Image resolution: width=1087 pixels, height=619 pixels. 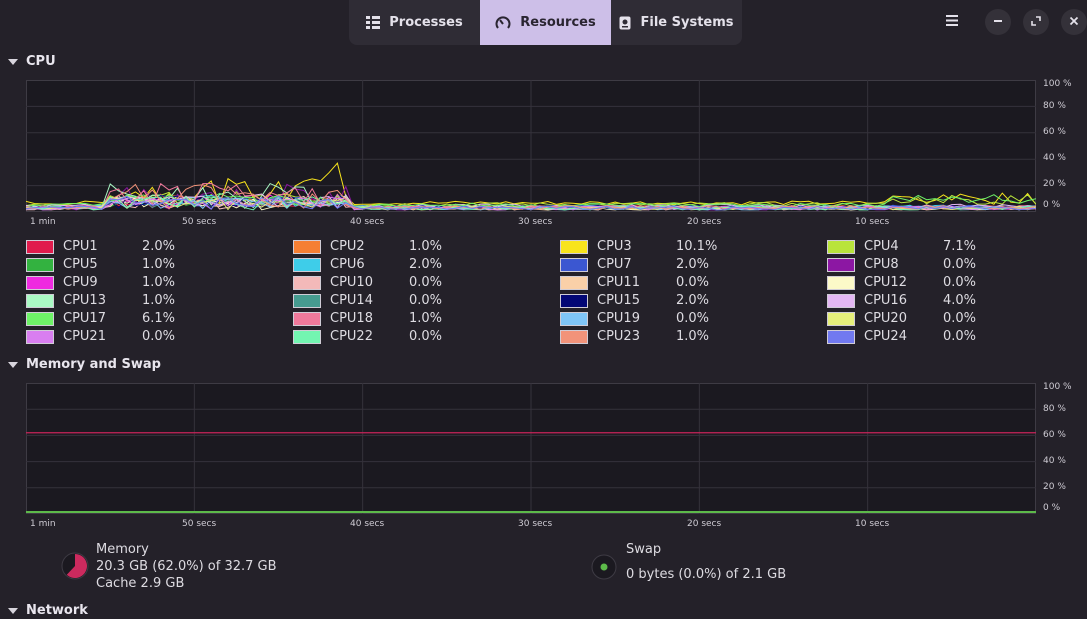 What do you see at coordinates (100, 265) in the screenshot?
I see `cpu-legend-item: CPU5 1.0%` at bounding box center [100, 265].